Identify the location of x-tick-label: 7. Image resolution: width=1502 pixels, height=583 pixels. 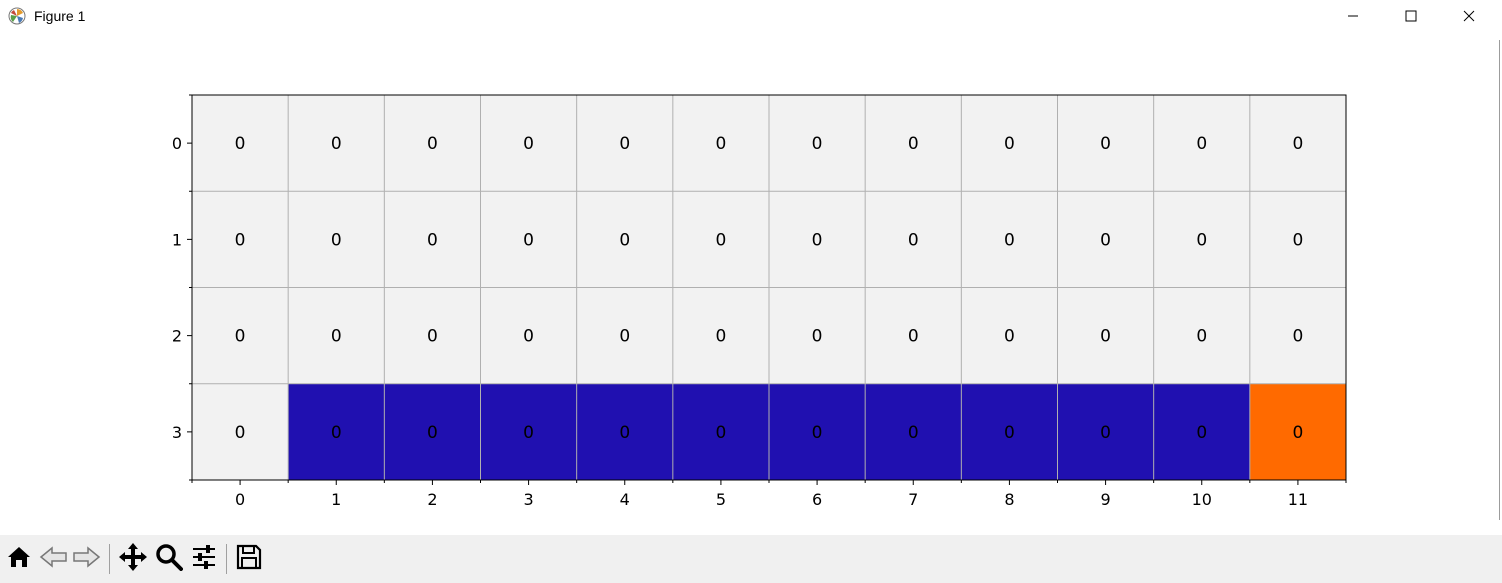
(913, 499).